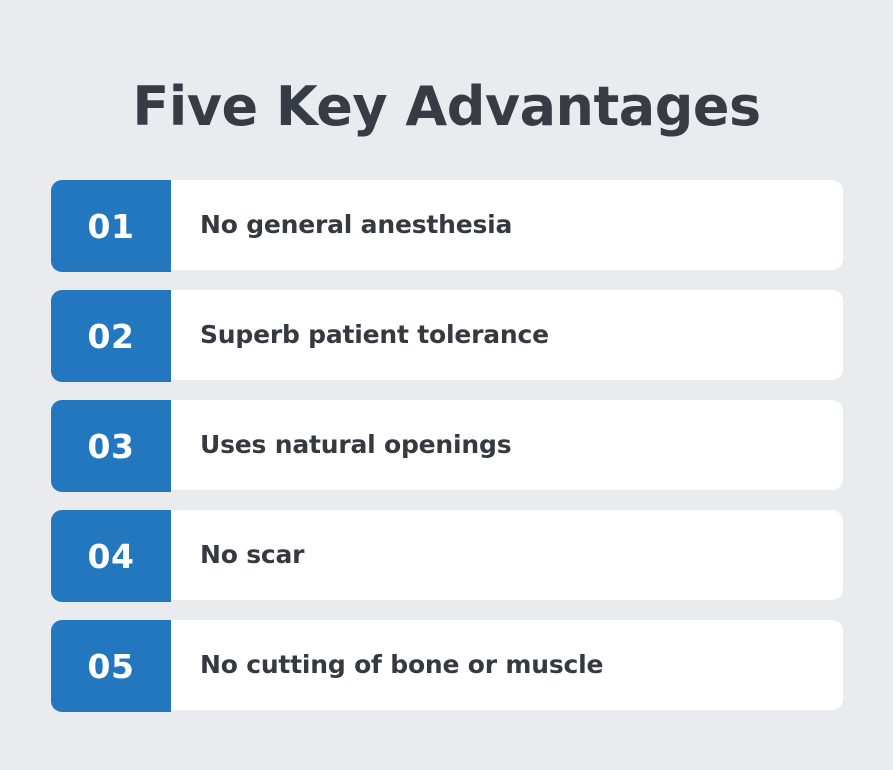 The image size is (893, 770). I want to click on item-number-badge: 03, so click(111, 446).